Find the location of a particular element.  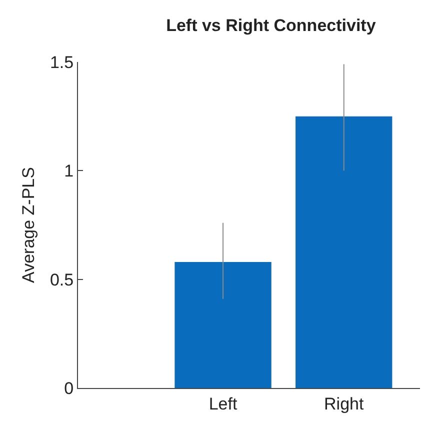

y-tick-label: 1 is located at coordinates (69, 171).